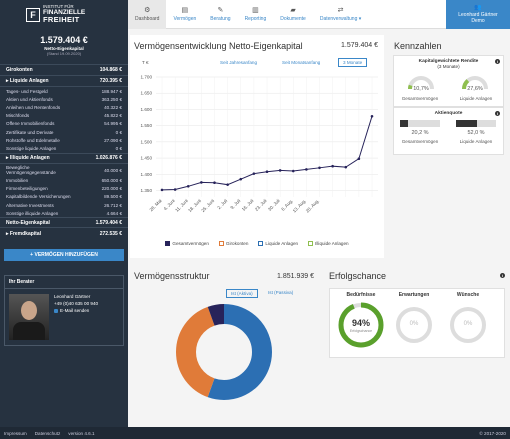  What do you see at coordinates (64, 99) in the screenshot?
I see `sidebar-subitem: Aktien und Aktienfonds 363.250 €` at bounding box center [64, 99].